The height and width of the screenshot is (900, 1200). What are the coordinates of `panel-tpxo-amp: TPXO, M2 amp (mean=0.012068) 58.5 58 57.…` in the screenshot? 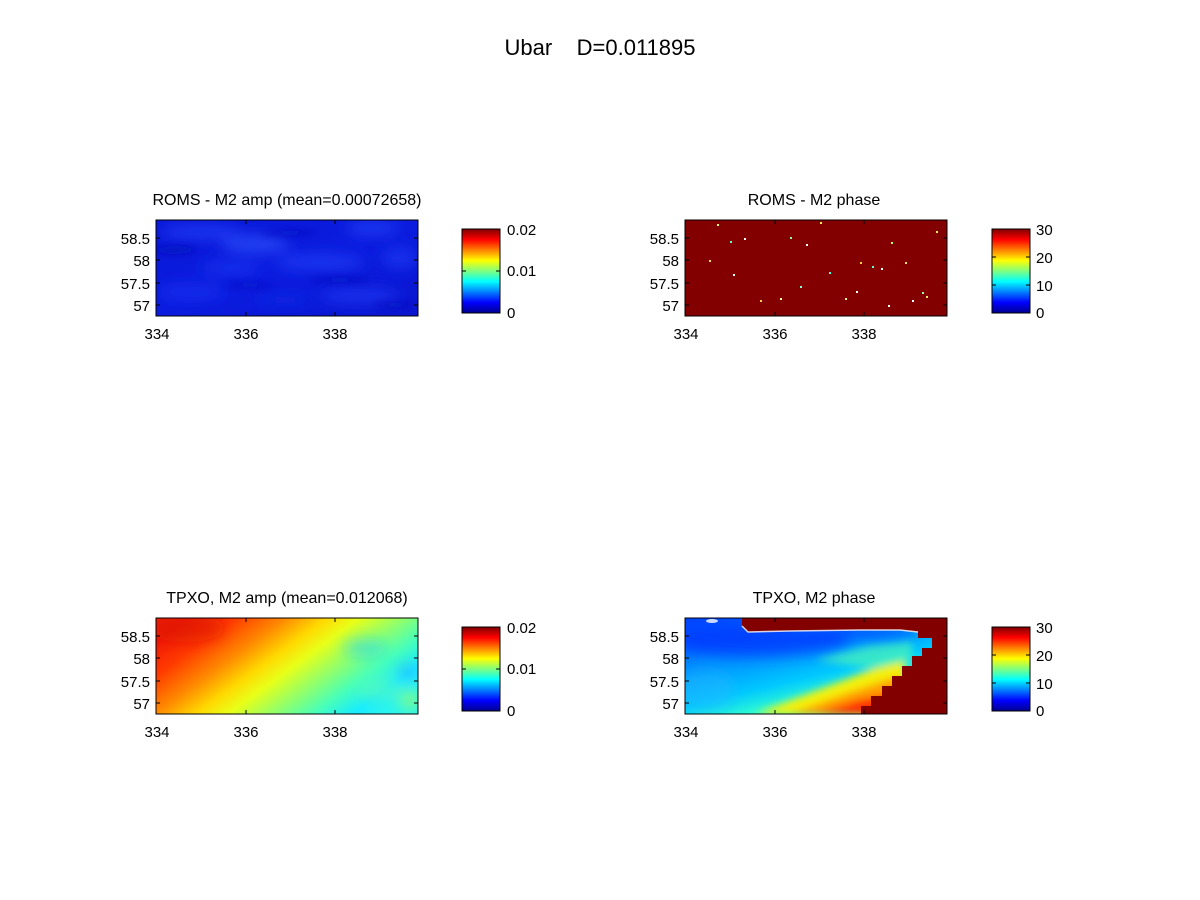 It's located at (328, 665).